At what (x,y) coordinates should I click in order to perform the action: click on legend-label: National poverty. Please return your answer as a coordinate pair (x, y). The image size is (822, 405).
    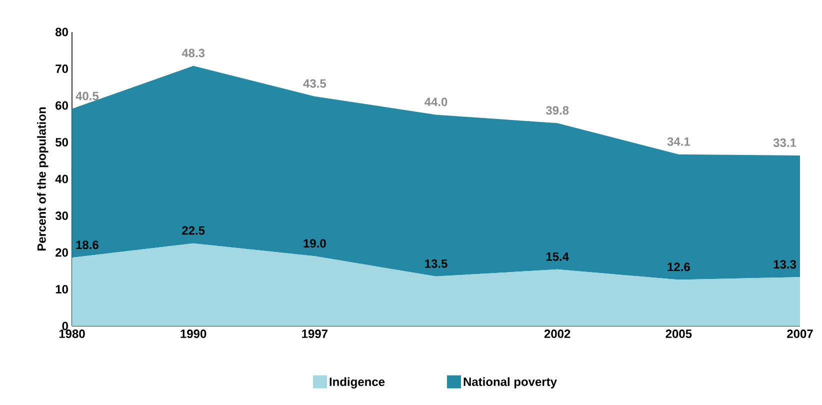
    Looking at the image, I should click on (510, 382).